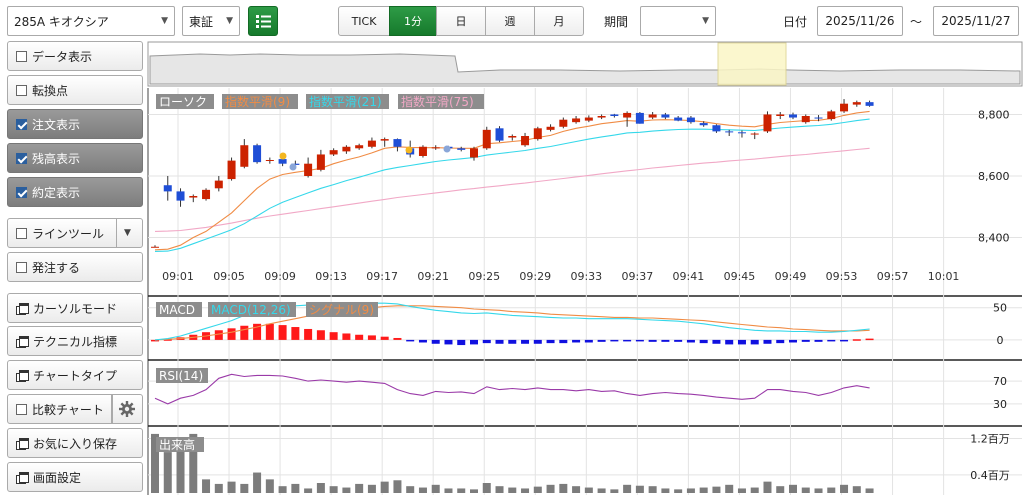  Describe the element at coordinates (21, 56) in the screenshot. I see `checkbox-icon` at that location.